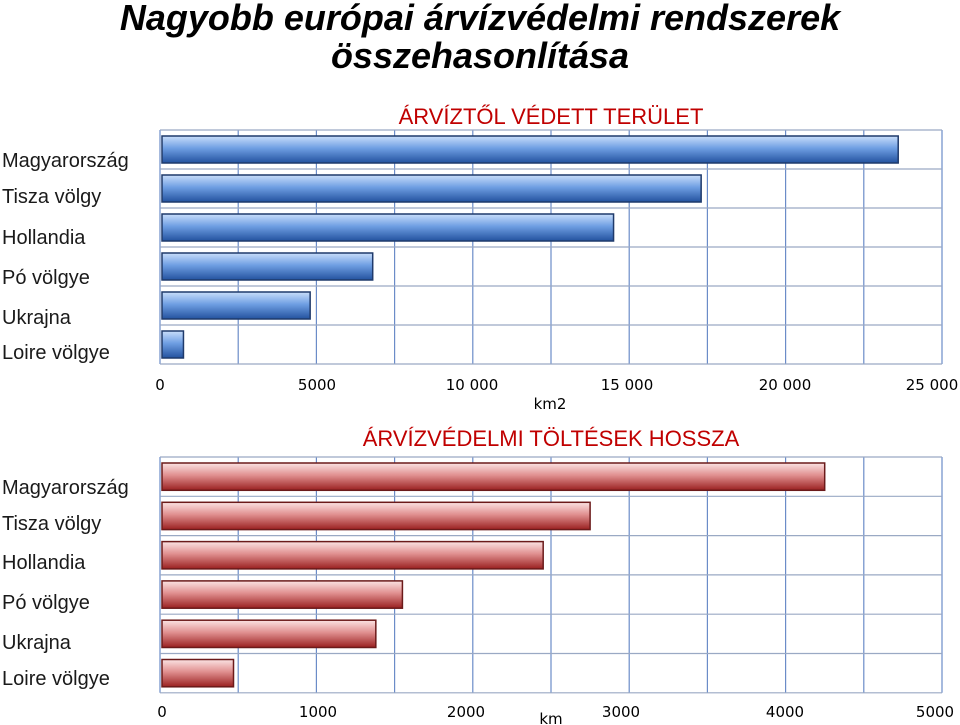  I want to click on levee-tick-label: 2000, so click(466, 712).